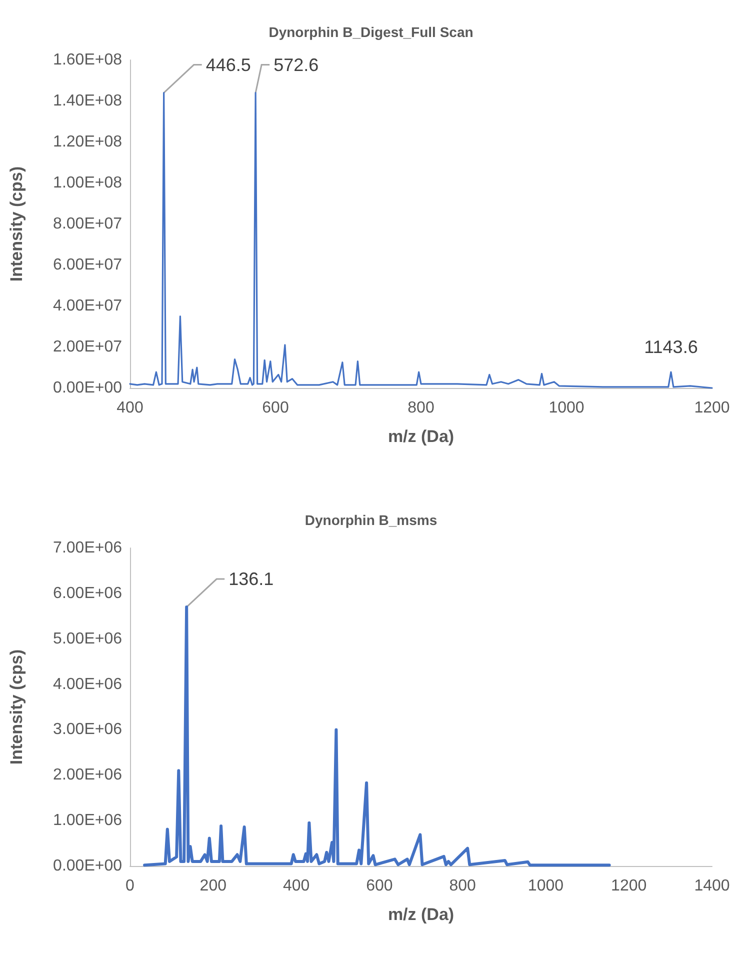  What do you see at coordinates (87, 593) in the screenshot?
I see `y-tick-label: 6.00E+06` at bounding box center [87, 593].